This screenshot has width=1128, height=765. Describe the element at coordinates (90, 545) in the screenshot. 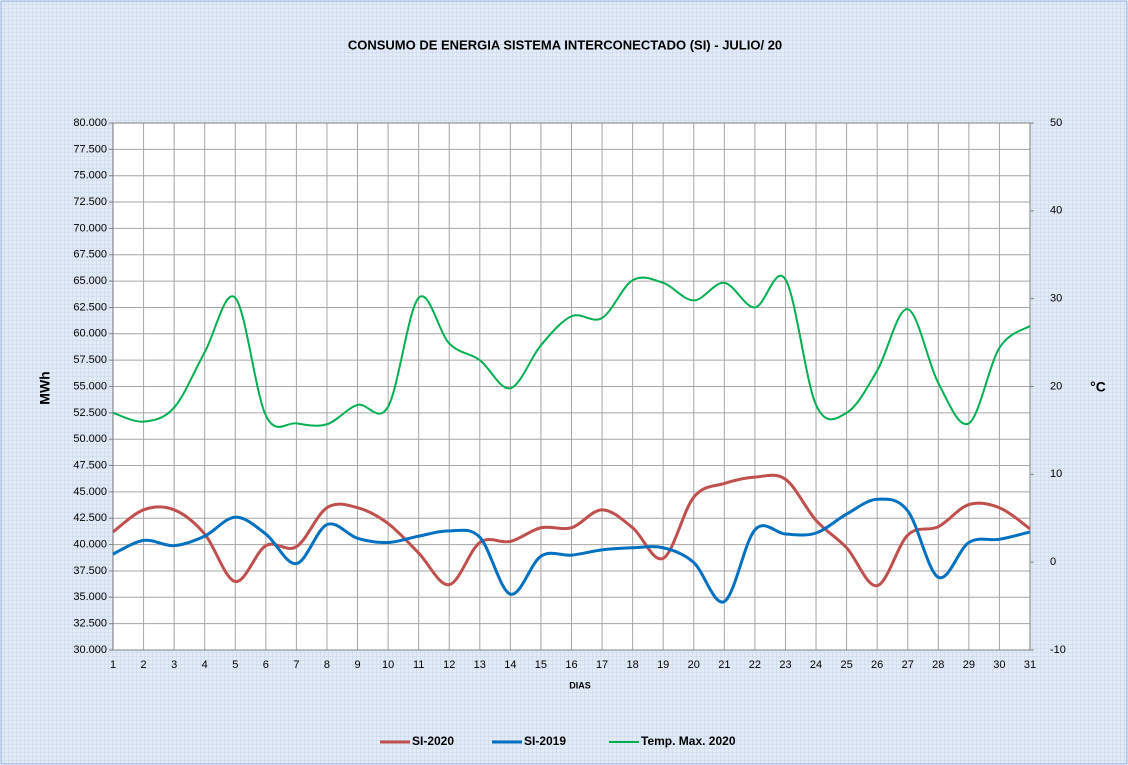

I see `y-tick-label: 40.000` at that location.